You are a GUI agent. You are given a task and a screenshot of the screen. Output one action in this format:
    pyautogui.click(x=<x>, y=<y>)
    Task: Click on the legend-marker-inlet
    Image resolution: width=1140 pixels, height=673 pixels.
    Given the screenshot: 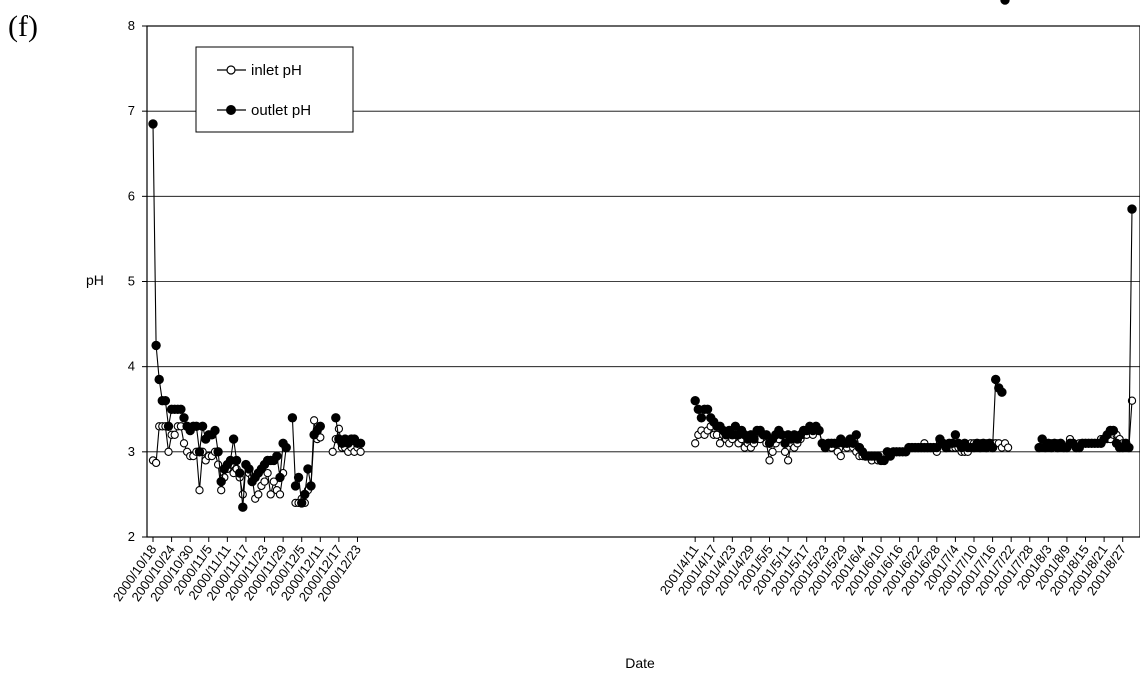 What is the action you would take?
    pyautogui.click(x=231, y=70)
    